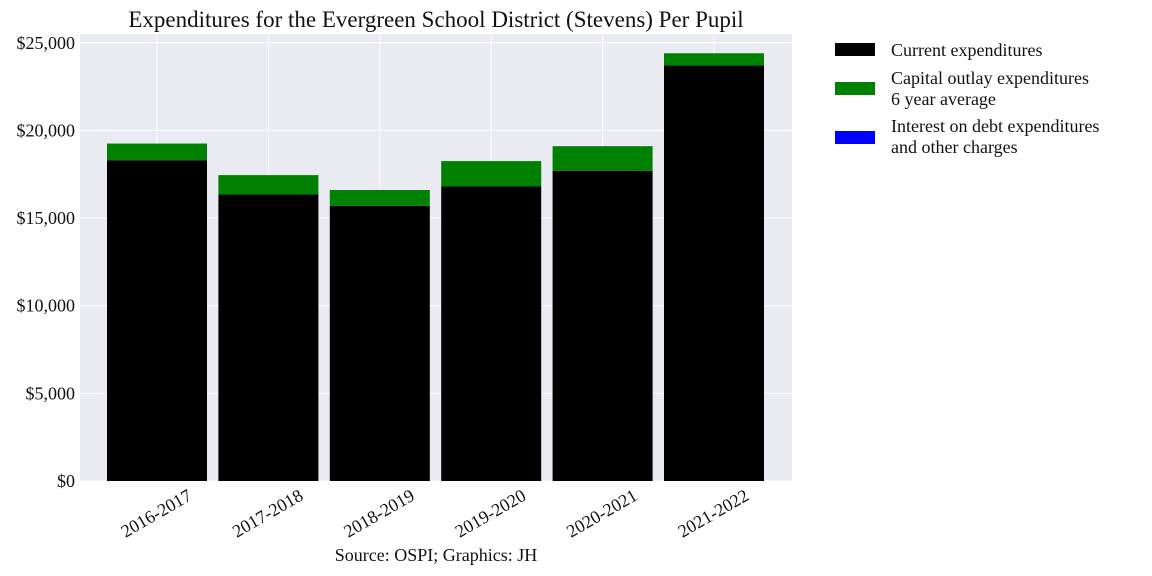 This screenshot has height=576, width=1152. Describe the element at coordinates (51, 393) in the screenshot. I see `y-tick-label: $5,000` at that location.